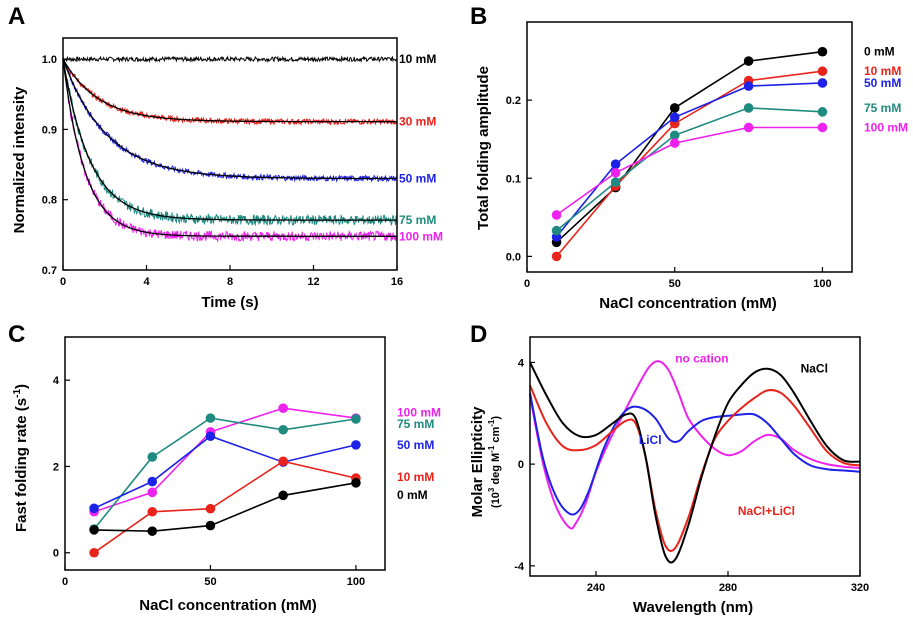  Describe the element at coordinates (519, 567) in the screenshot. I see `y-tick-label: -4` at that location.